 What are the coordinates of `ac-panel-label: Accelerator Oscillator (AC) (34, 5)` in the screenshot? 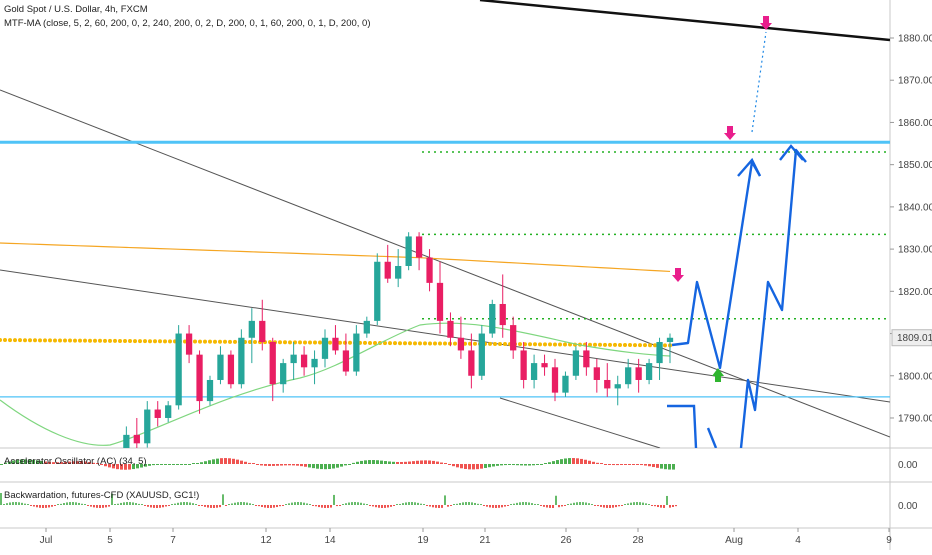 It's located at (75, 461).